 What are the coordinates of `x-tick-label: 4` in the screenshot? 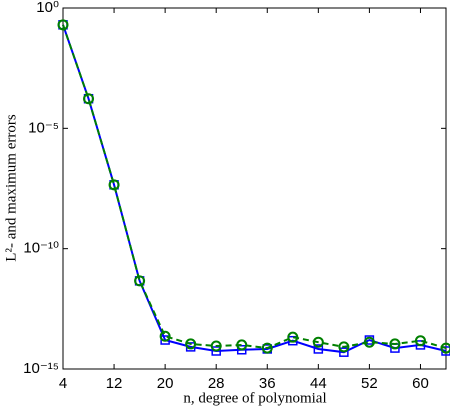 It's located at (63, 383).